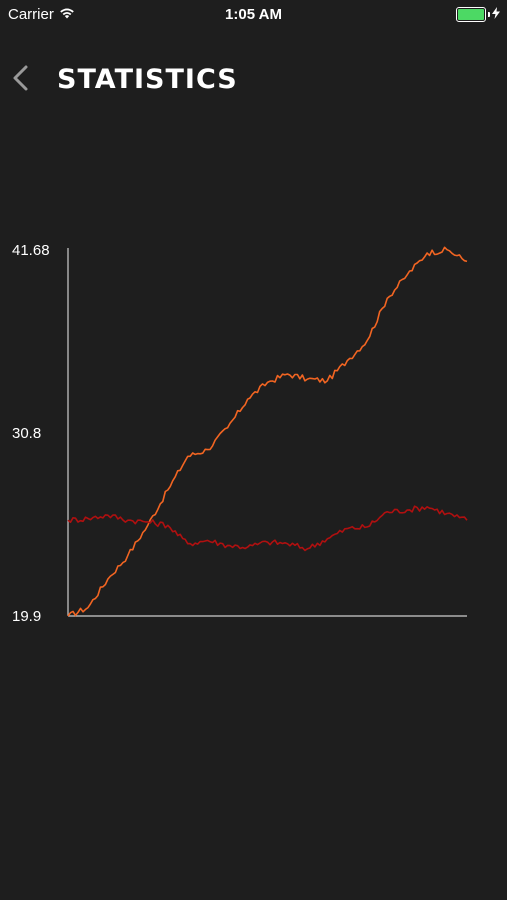  I want to click on charging-bolt-icon, so click(496, 14).